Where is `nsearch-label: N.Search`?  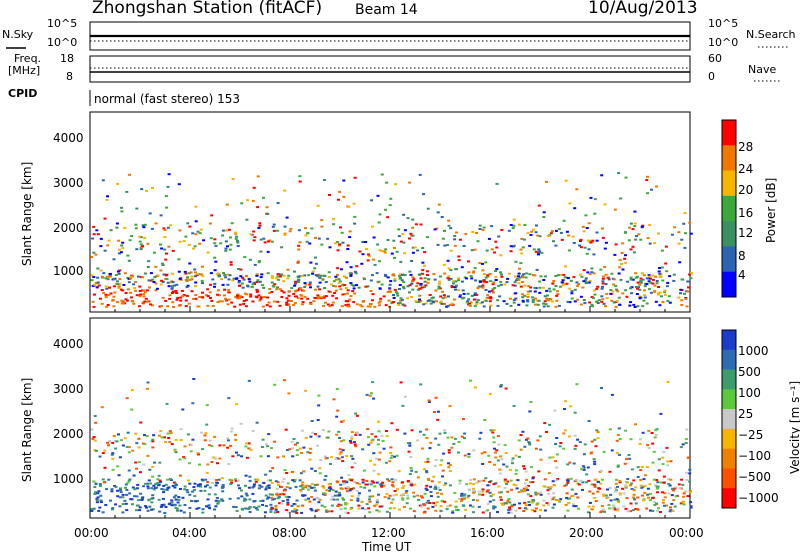
nsearch-label: N.Search is located at coordinates (771, 34).